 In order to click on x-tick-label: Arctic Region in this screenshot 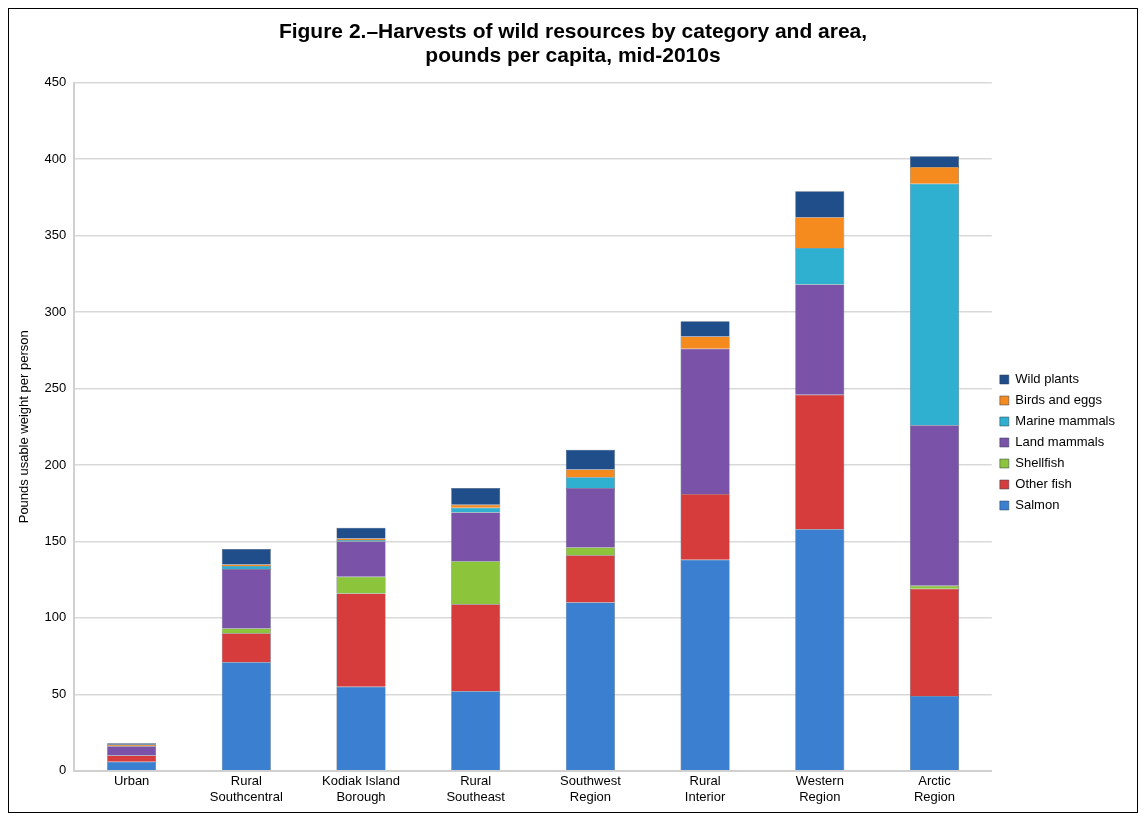, I will do `click(934, 788)`.